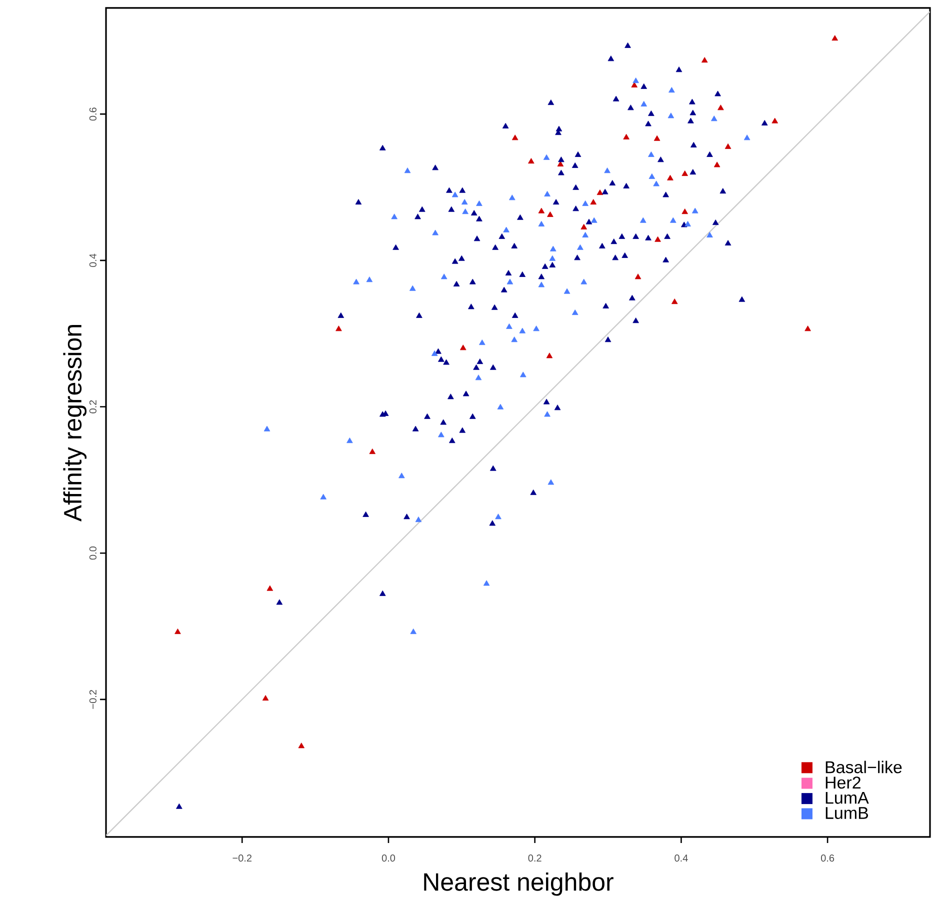 The width and height of the screenshot is (932, 921). What do you see at coordinates (843, 782) in the screenshot?
I see `legend-label: Her2` at bounding box center [843, 782].